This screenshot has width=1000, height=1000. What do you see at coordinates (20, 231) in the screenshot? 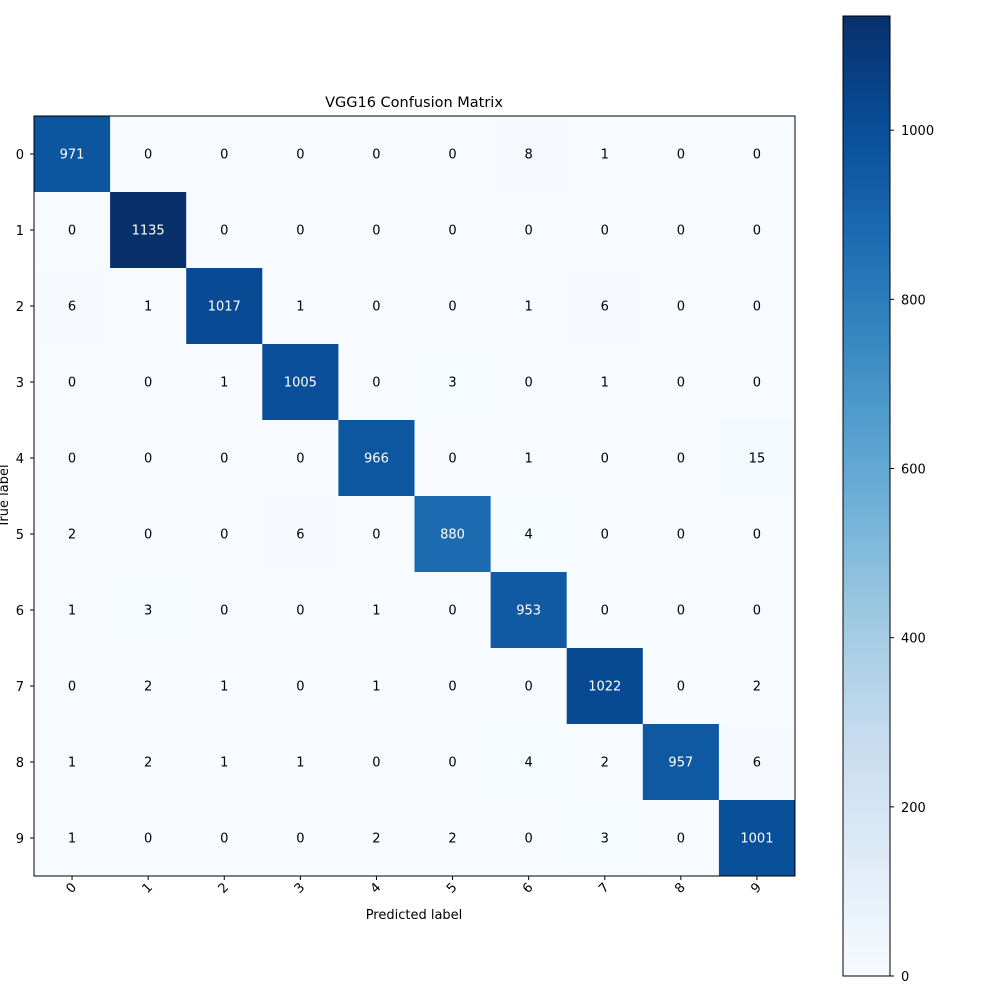
I see `y-tick-label: 1` at bounding box center [20, 231].